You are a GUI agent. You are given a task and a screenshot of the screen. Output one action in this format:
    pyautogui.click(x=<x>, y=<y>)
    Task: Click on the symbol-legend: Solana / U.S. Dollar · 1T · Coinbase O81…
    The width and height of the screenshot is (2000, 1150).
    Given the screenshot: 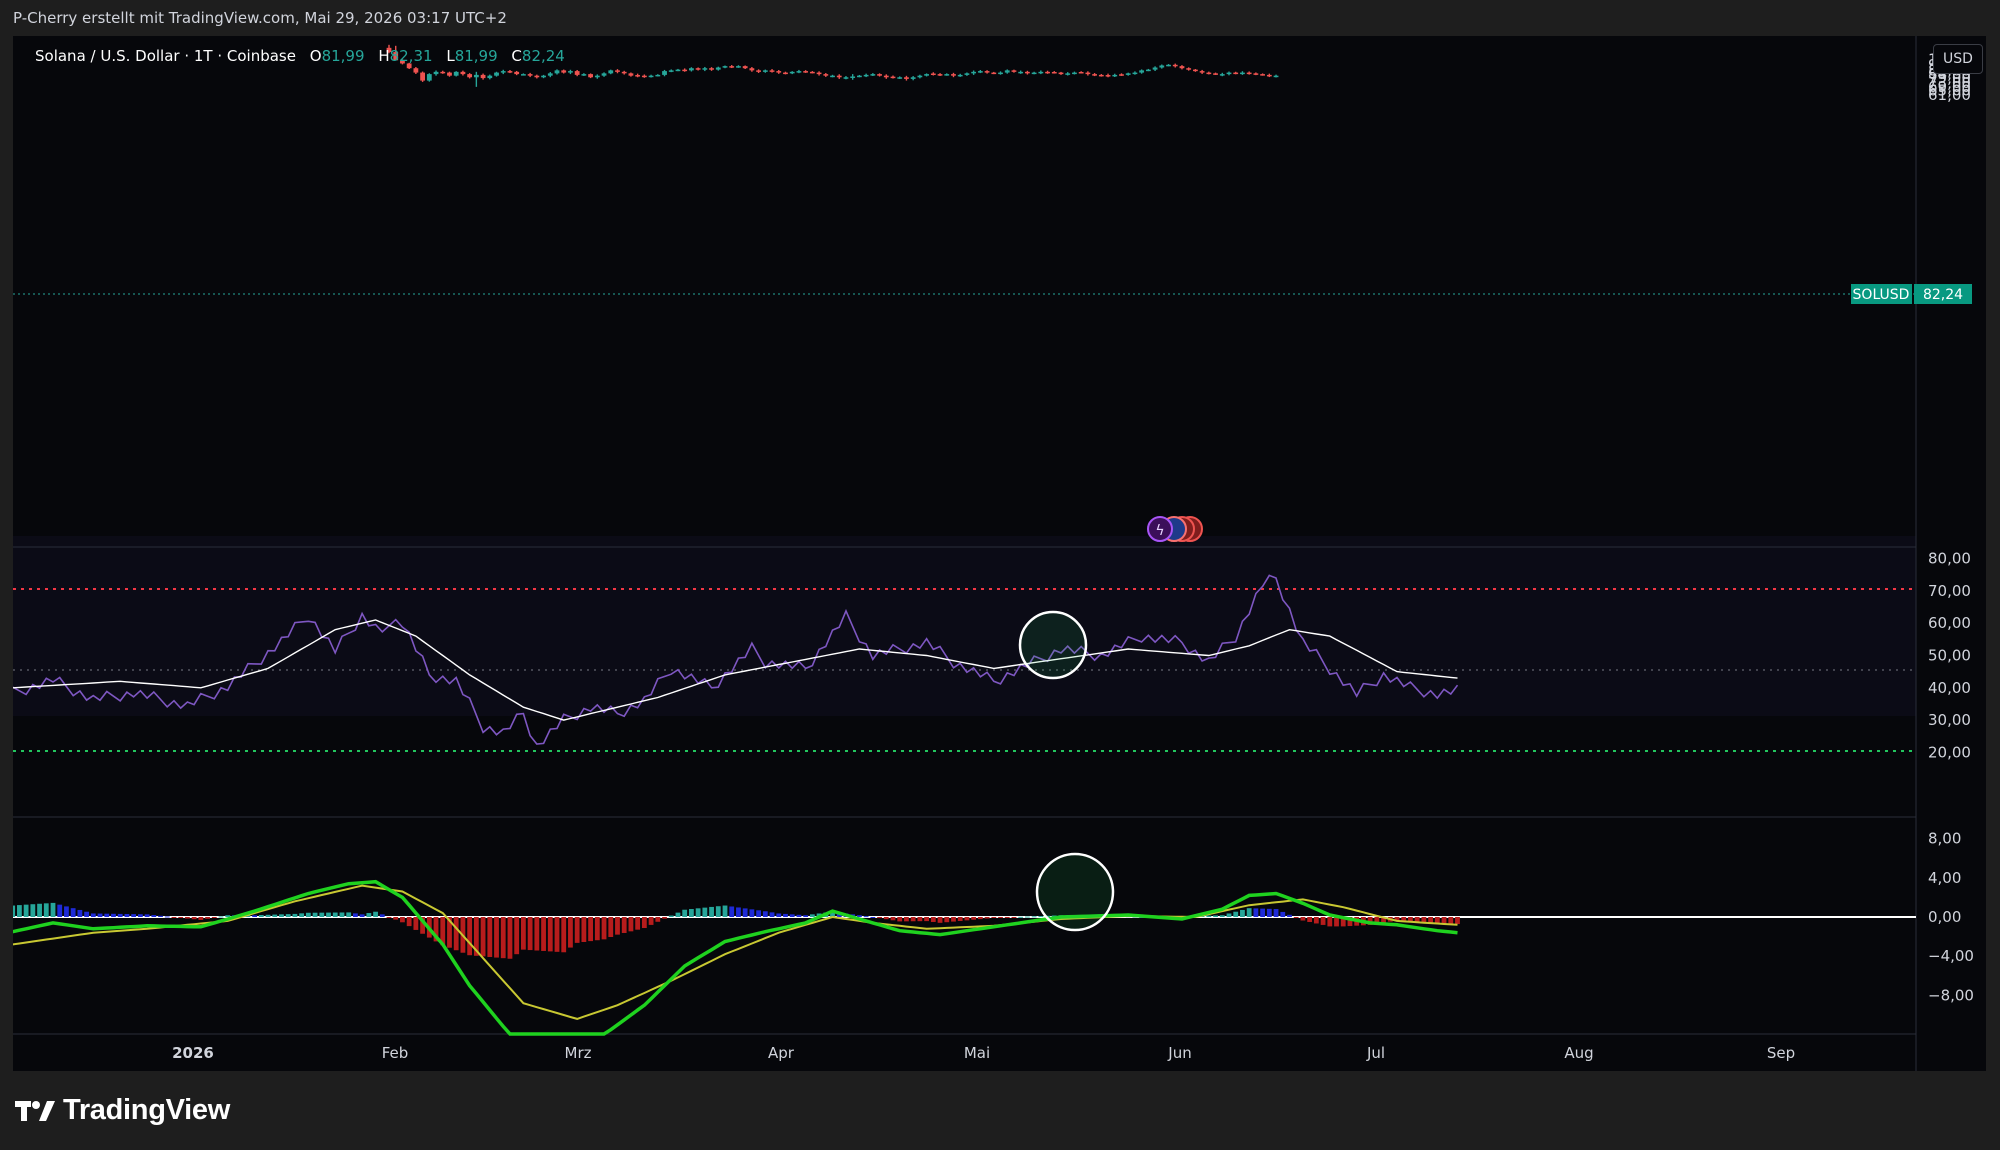 What is the action you would take?
    pyautogui.click(x=300, y=56)
    